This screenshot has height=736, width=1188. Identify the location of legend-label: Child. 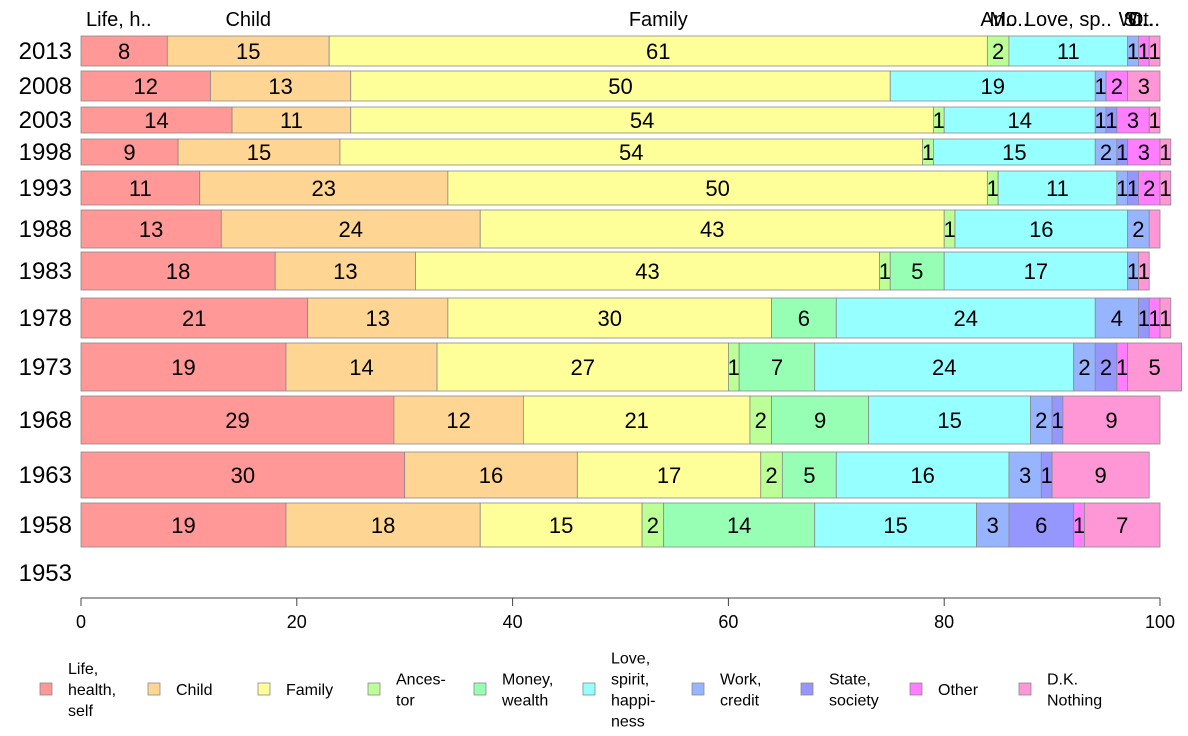
(194, 690).